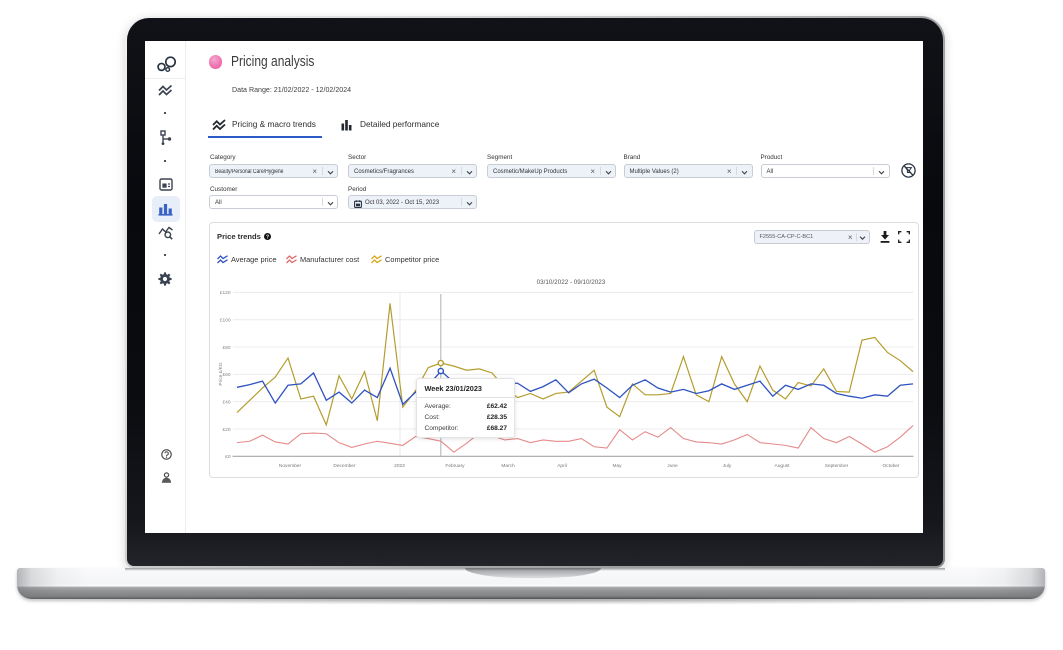  Describe the element at coordinates (225, 293) in the screenshot. I see `svg-text: £120` at that location.